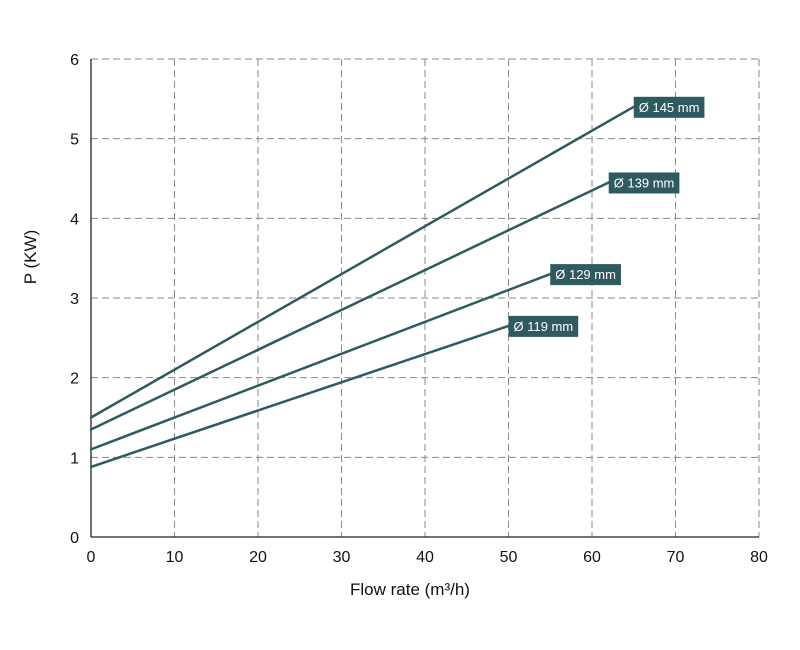  Describe the element at coordinates (299, 396) in the screenshot. I see `series-line` at that location.